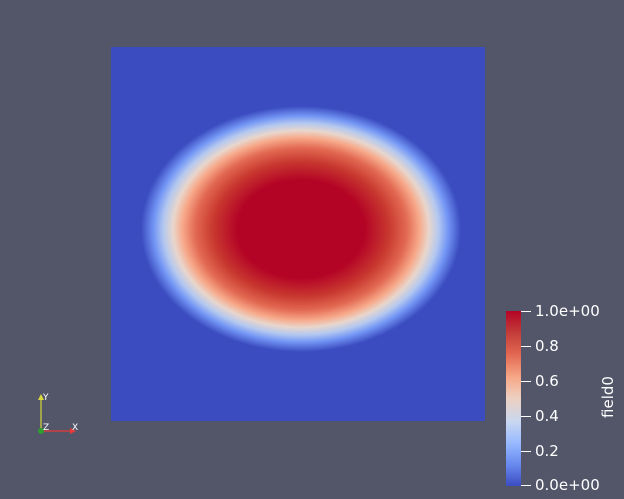 This screenshot has height=499, width=624. I want to click on colorbar-tick-label: 0.6, so click(547, 381).